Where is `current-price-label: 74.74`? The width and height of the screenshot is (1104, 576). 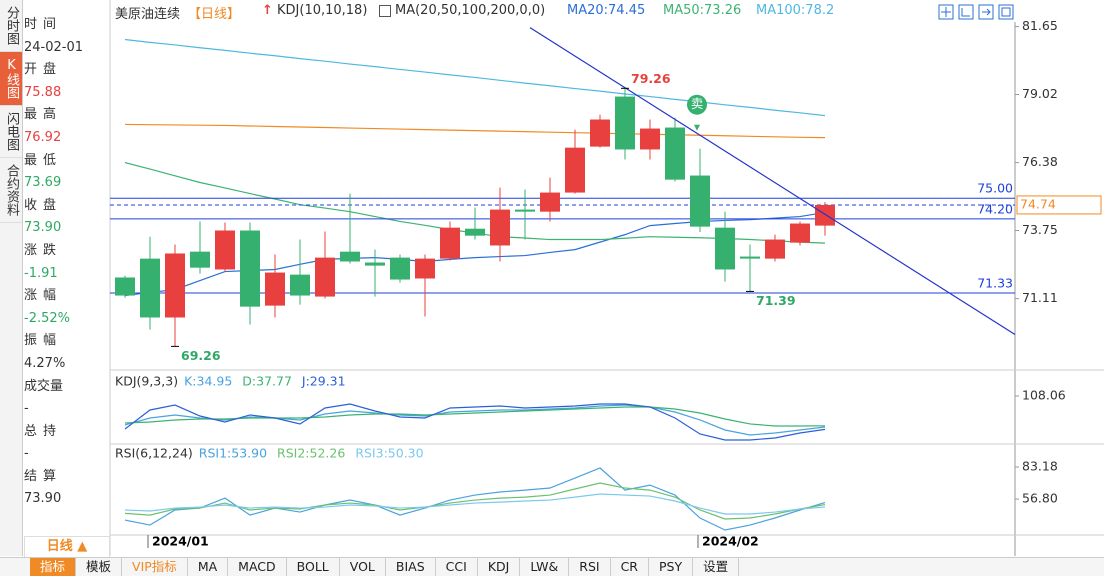
current-price-label: 74.74 is located at coordinates (1038, 203).